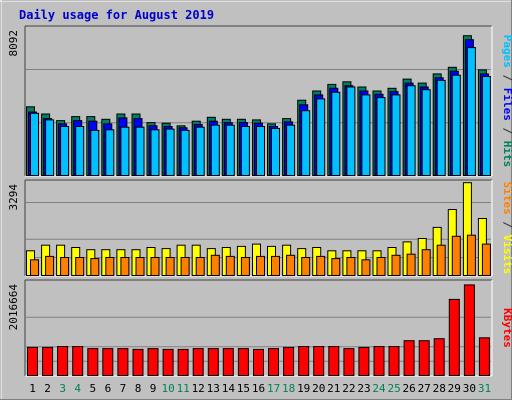 The image size is (512, 400). I want to click on x-tick-label: 19, so click(303, 388).